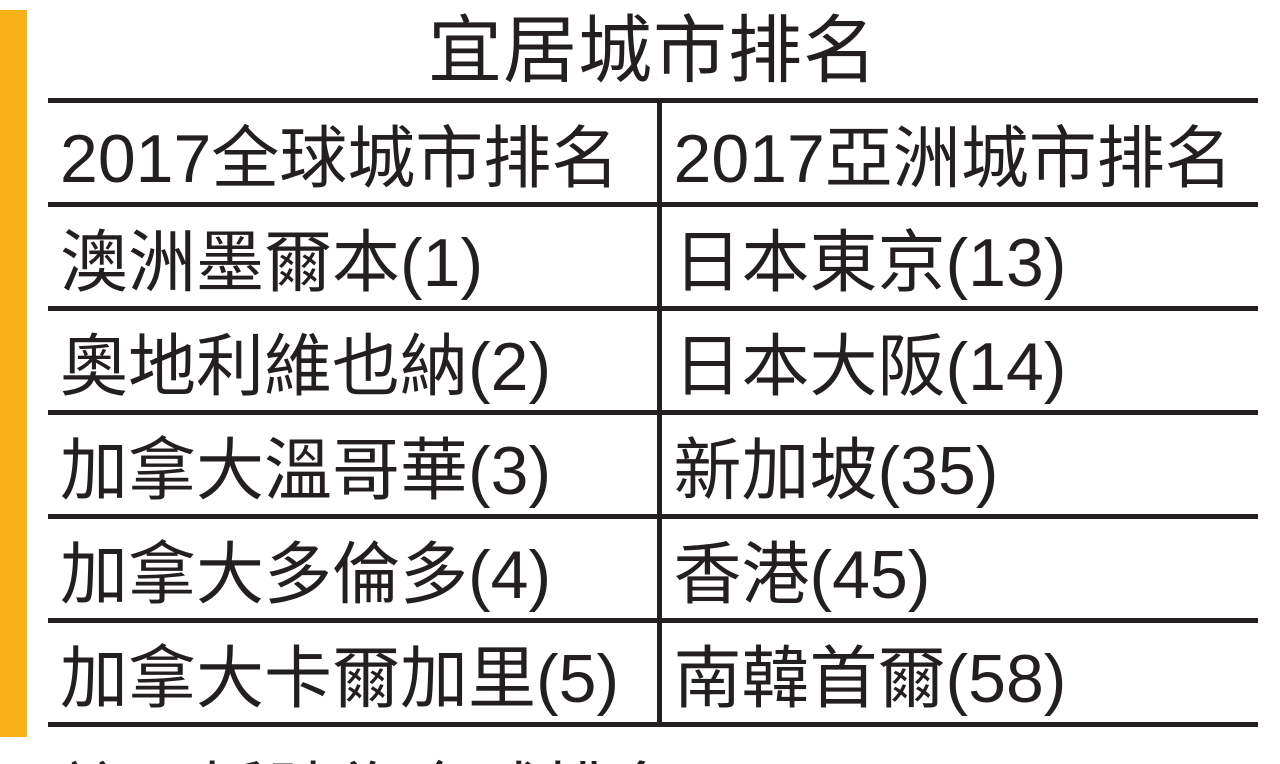 The image size is (1280, 764). I want to click on cell-global-rank-2: 奧地利維也納(2), so click(355, 361).